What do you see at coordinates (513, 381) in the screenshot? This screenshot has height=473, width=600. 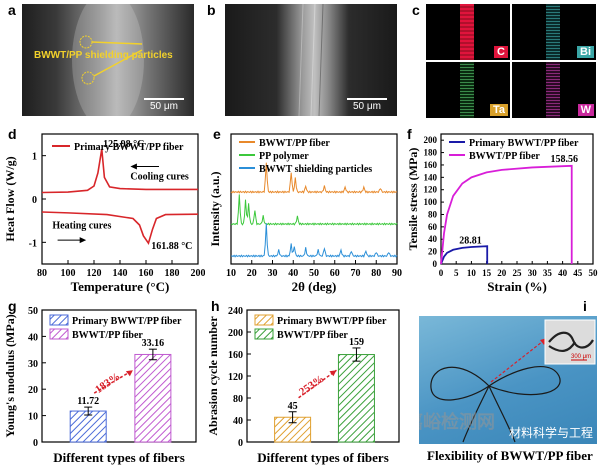 I see `fiber-bow-drawing` at bounding box center [513, 381].